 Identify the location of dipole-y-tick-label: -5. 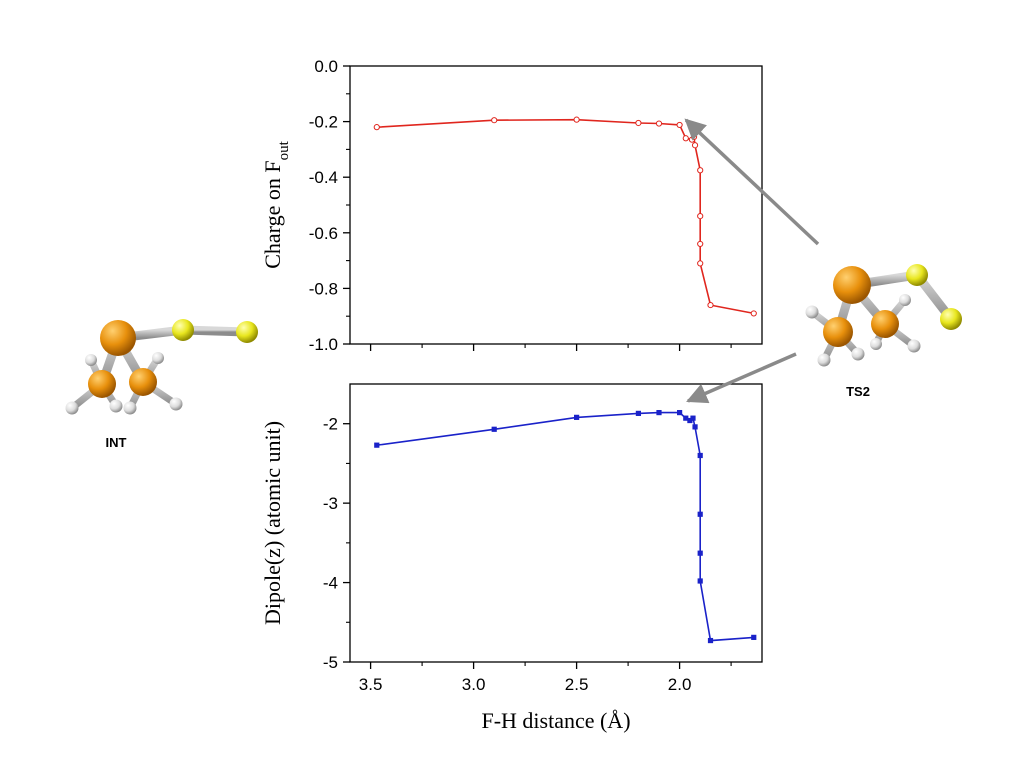
(330, 662).